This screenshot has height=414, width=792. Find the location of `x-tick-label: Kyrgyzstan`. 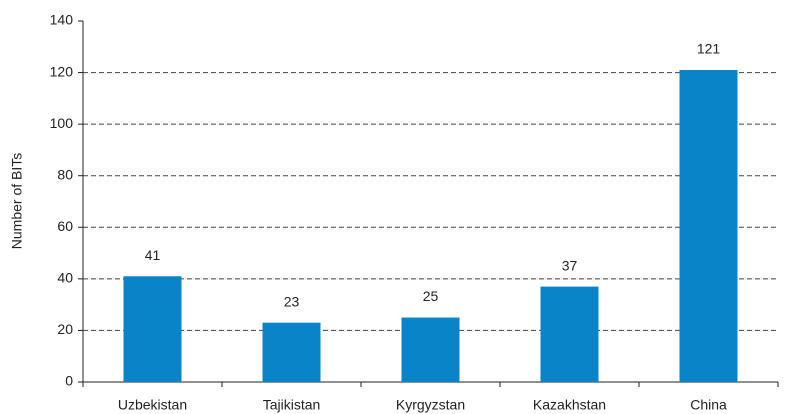

x-tick-label: Kyrgyzstan is located at coordinates (430, 405).